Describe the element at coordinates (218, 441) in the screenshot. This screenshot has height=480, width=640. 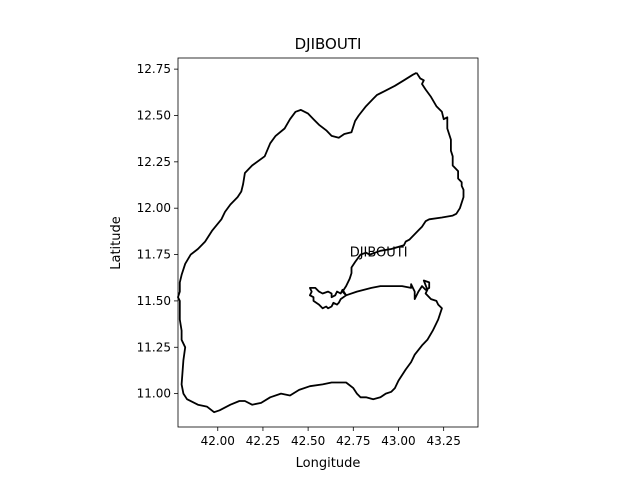
I see `x-tick-label: 42.00` at that location.